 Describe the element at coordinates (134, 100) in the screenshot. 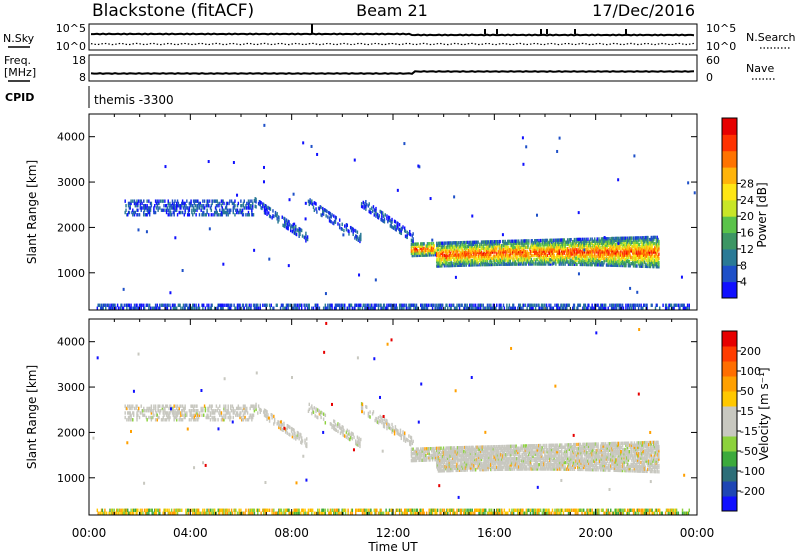

I see `cpid-value: themis -3300` at that location.